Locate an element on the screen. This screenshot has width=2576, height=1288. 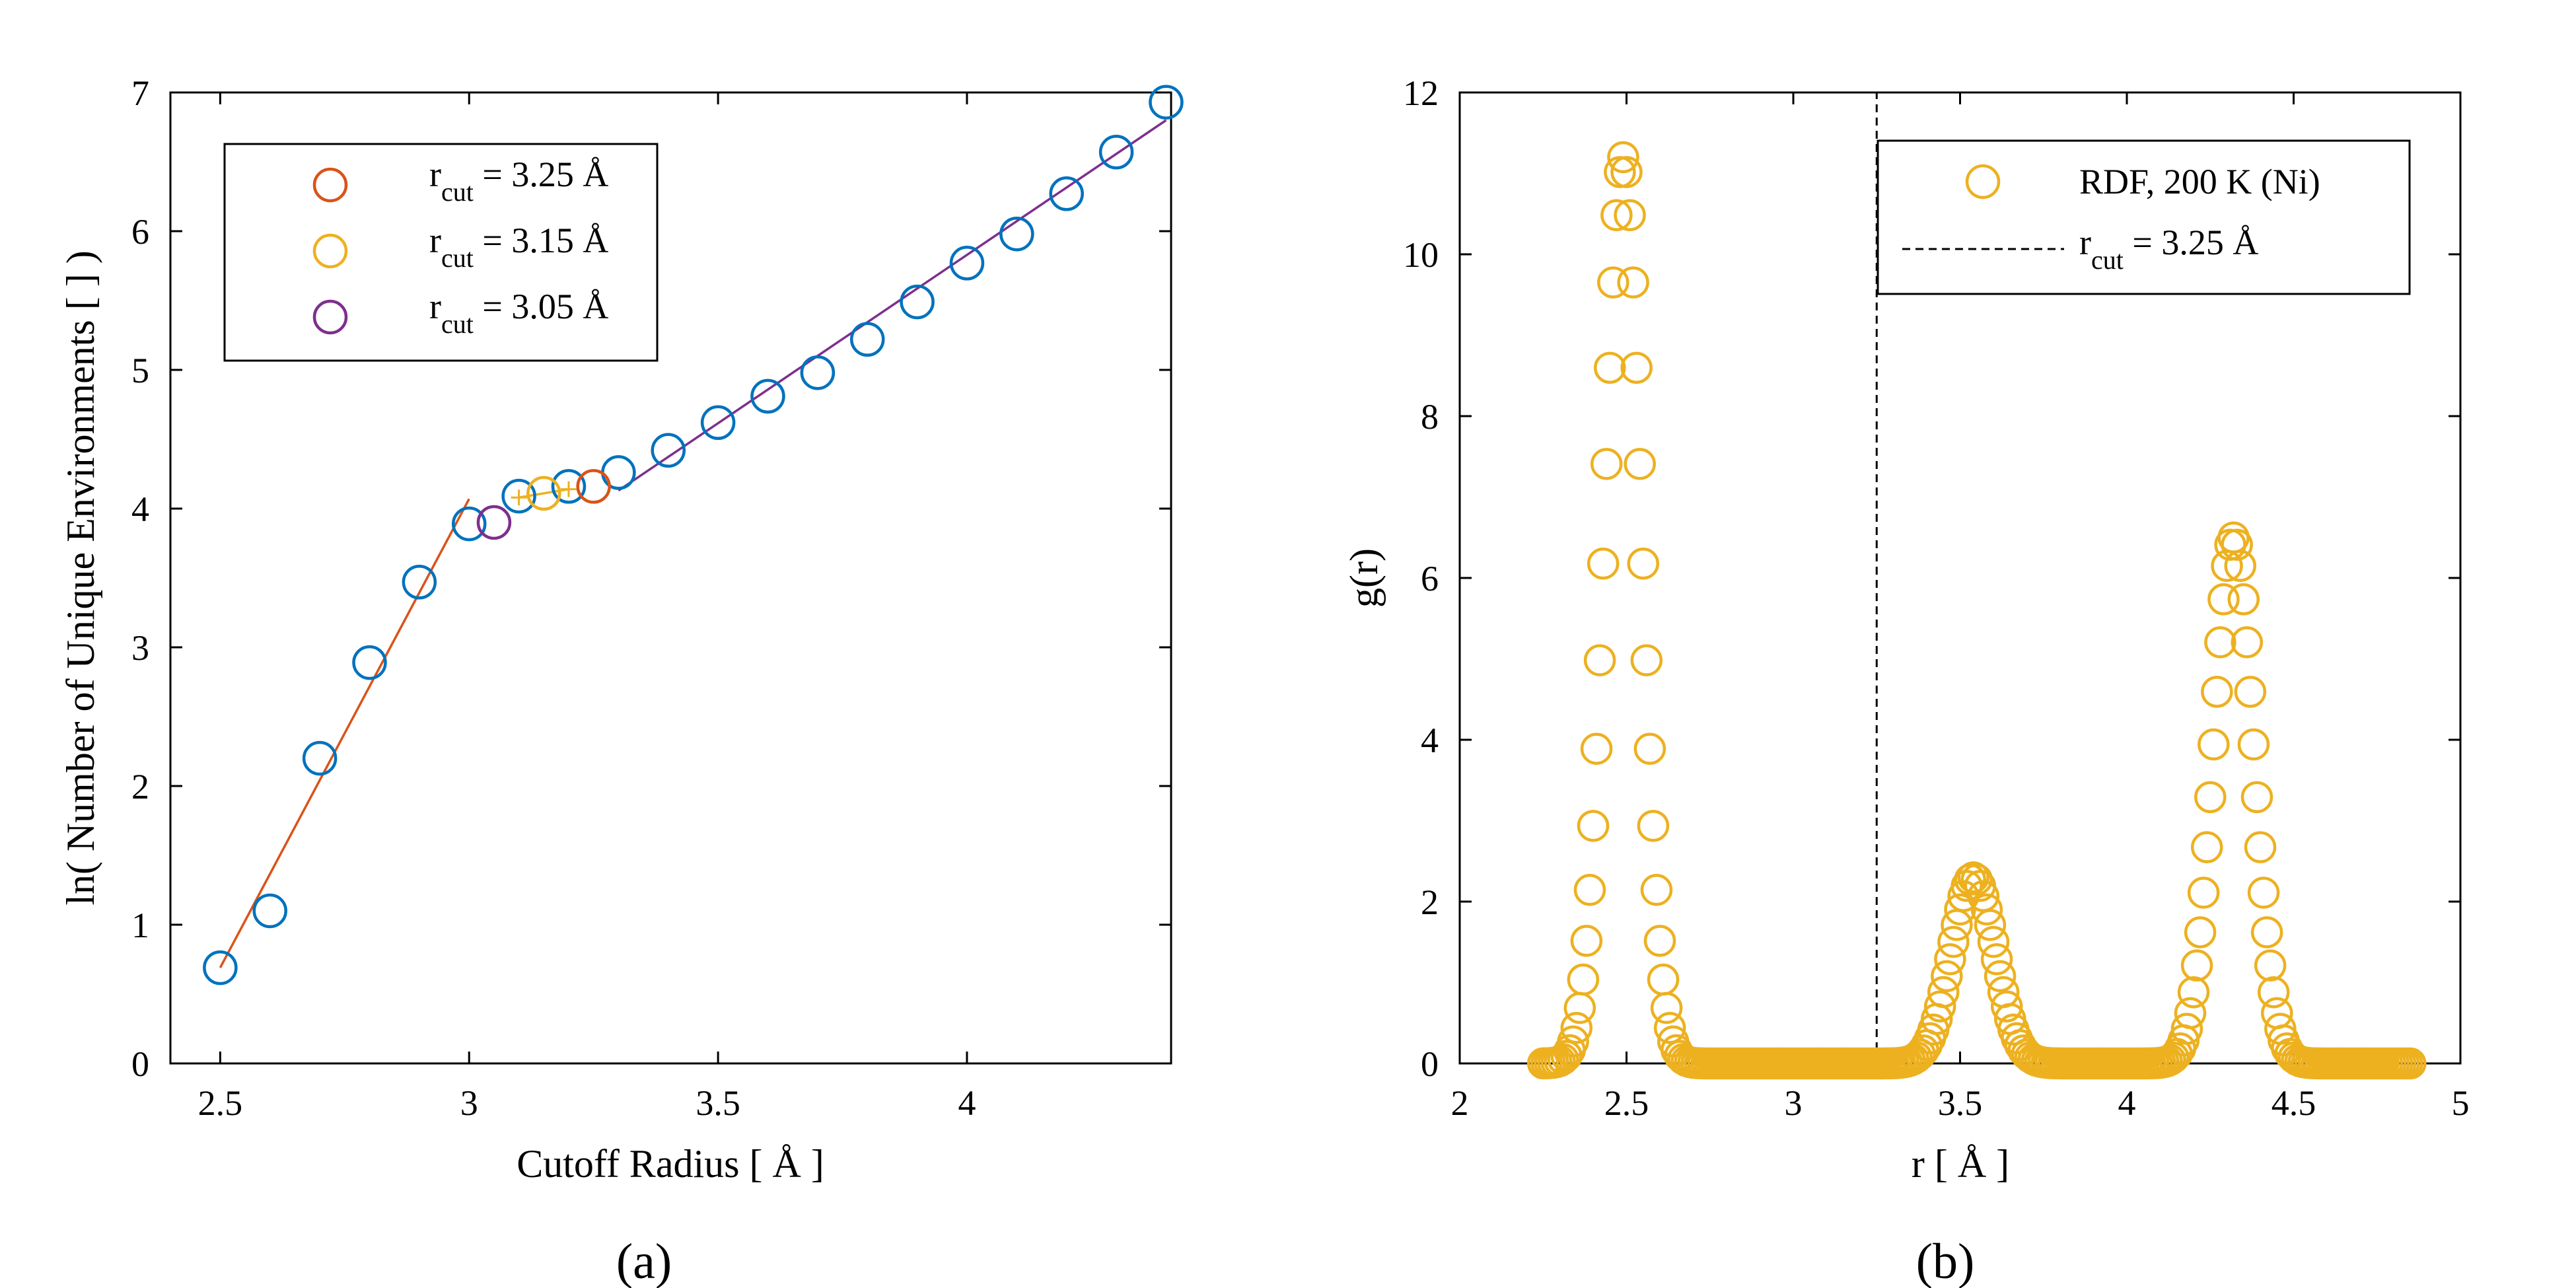
panel-b-y-tick-label: 8 is located at coordinates (1430, 417).